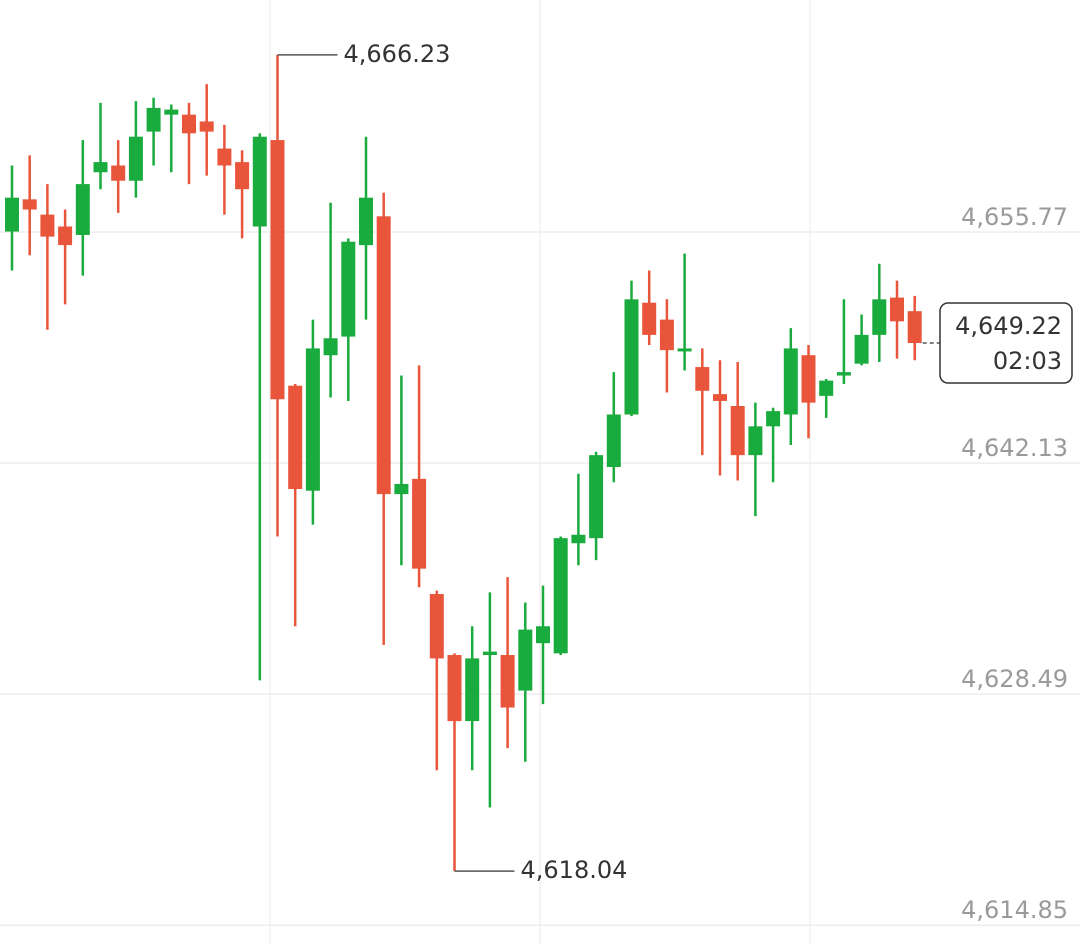 The width and height of the screenshot is (1080, 944). What do you see at coordinates (1014, 910) in the screenshot?
I see `y-tick-label: 4,614.85` at bounding box center [1014, 910].